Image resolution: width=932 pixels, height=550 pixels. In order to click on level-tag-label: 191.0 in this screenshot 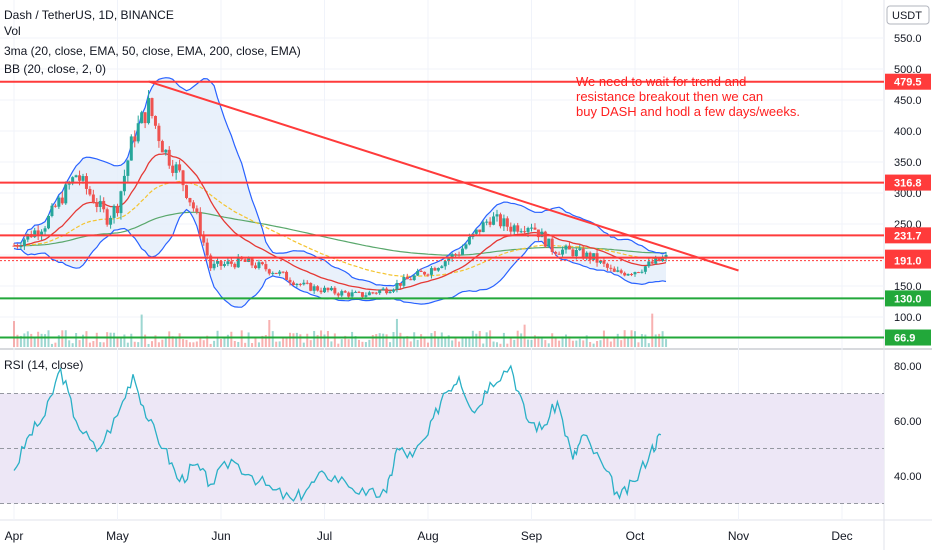, I will do `click(908, 262)`.